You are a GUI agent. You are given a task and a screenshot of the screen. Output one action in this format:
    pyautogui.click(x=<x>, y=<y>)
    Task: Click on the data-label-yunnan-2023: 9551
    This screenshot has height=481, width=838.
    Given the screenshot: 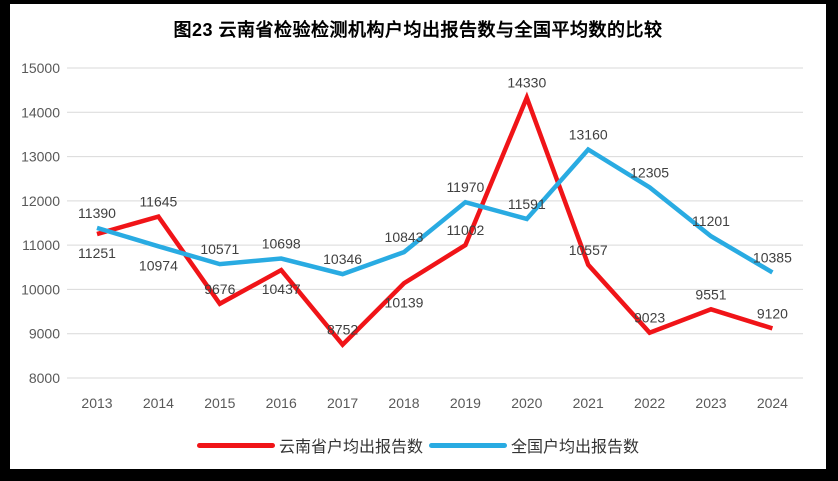 What is the action you would take?
    pyautogui.click(x=710, y=294)
    